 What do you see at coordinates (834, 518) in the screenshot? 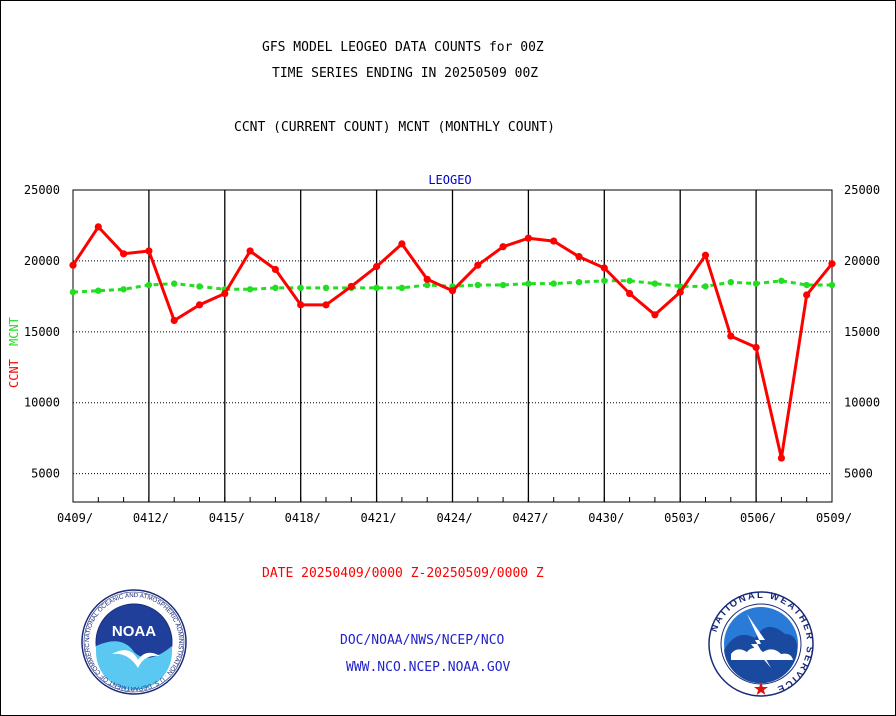
I see `x-tick-label: 0509/` at bounding box center [834, 518].